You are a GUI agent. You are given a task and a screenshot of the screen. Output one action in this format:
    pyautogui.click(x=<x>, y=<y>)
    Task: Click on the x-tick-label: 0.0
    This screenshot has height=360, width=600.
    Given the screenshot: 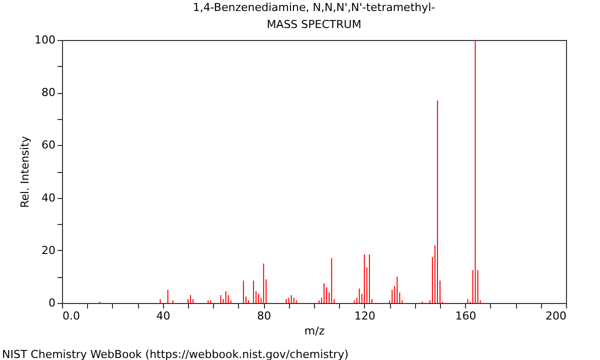 What is the action you would take?
    pyautogui.click(x=71, y=316)
    